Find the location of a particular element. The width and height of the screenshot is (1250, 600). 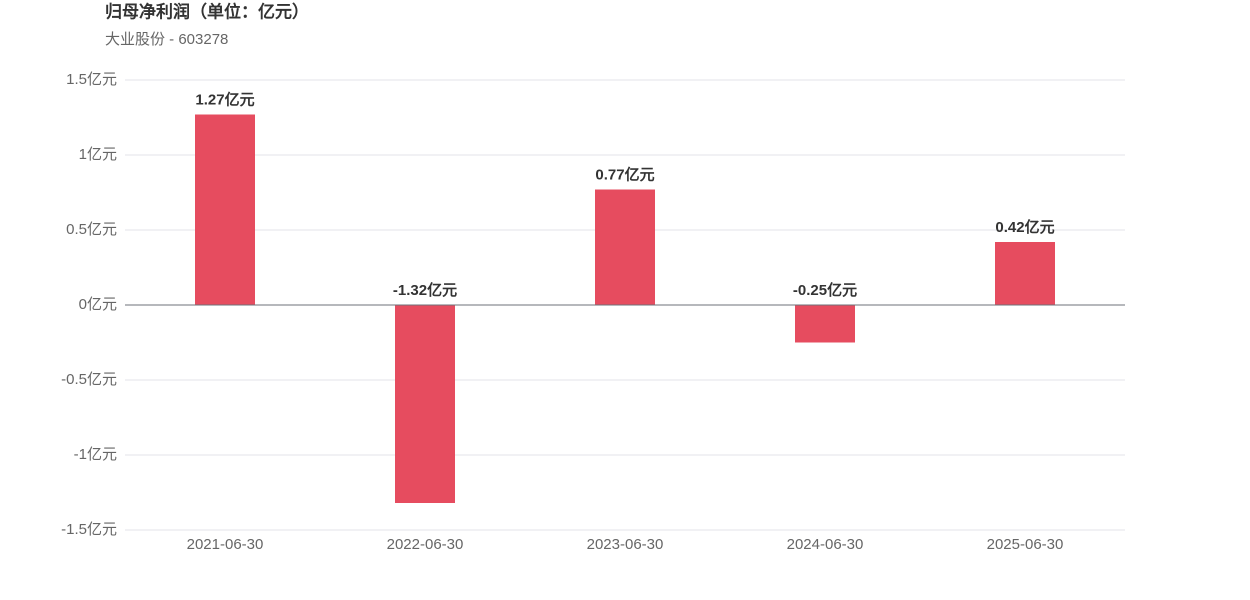

y-tick-label: 1.5亿元 is located at coordinates (91, 79).